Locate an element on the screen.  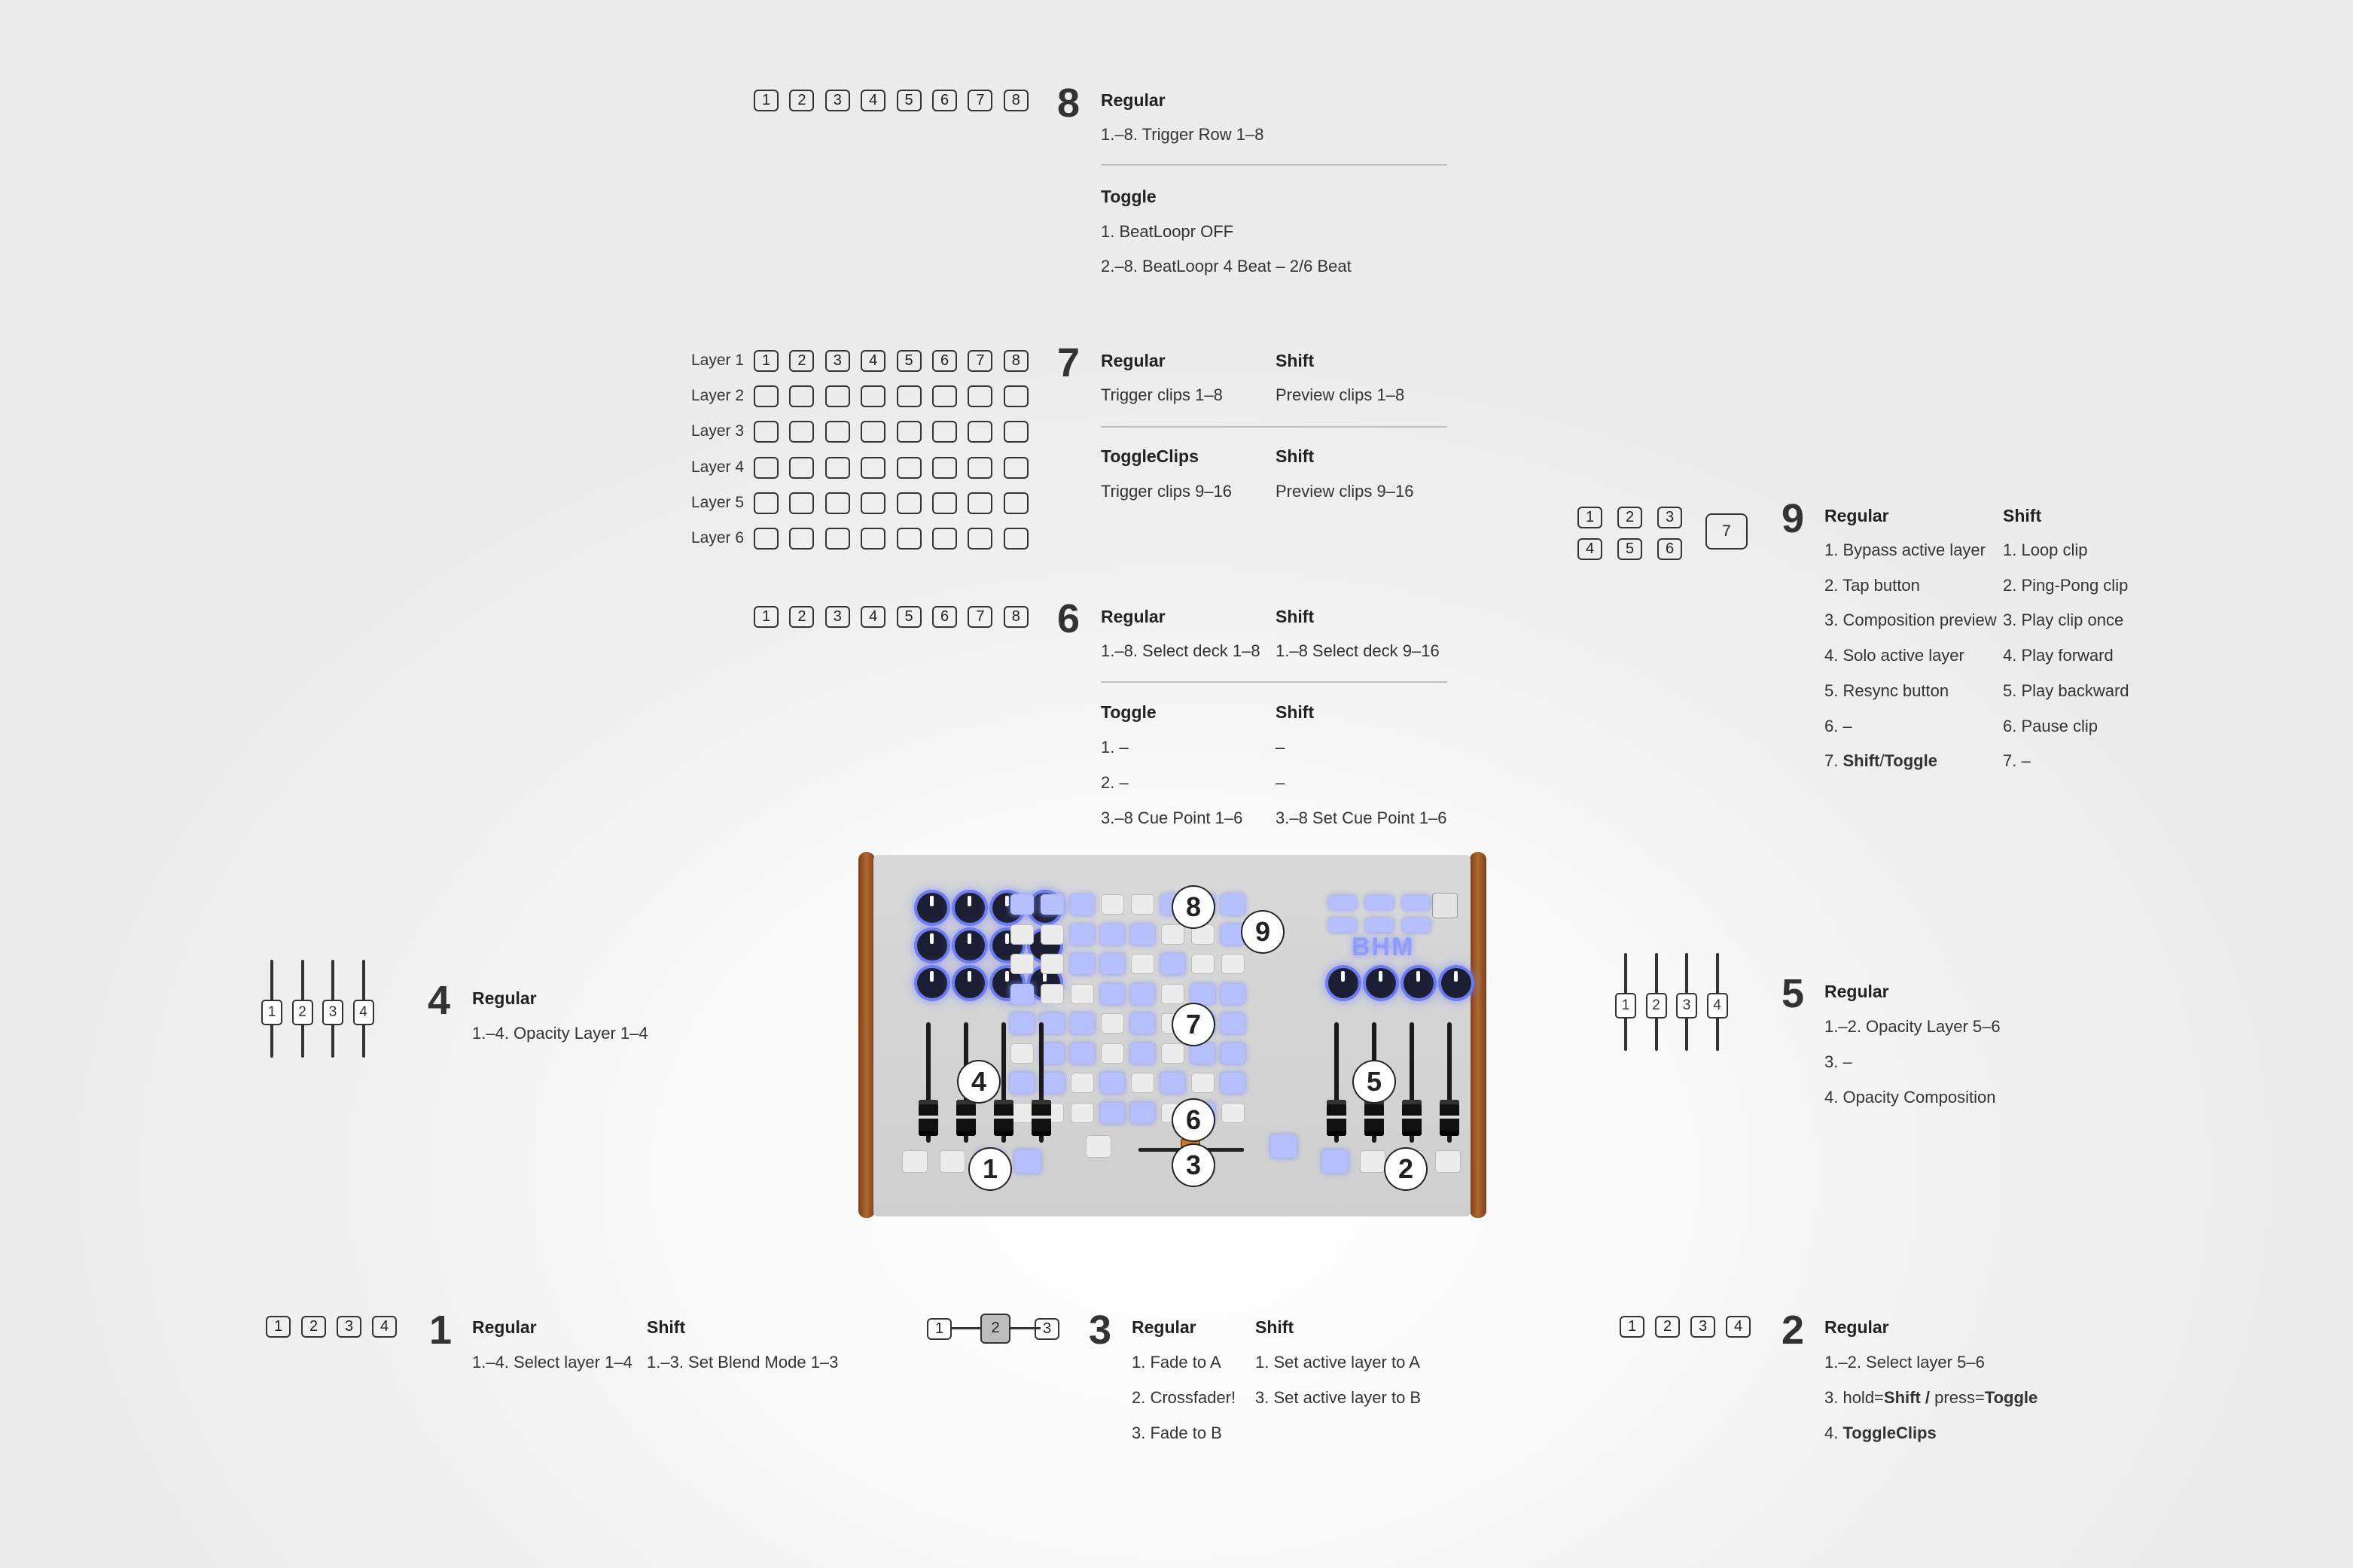
regular-line: 4. Opacity Composition is located at coordinates (1910, 1097).